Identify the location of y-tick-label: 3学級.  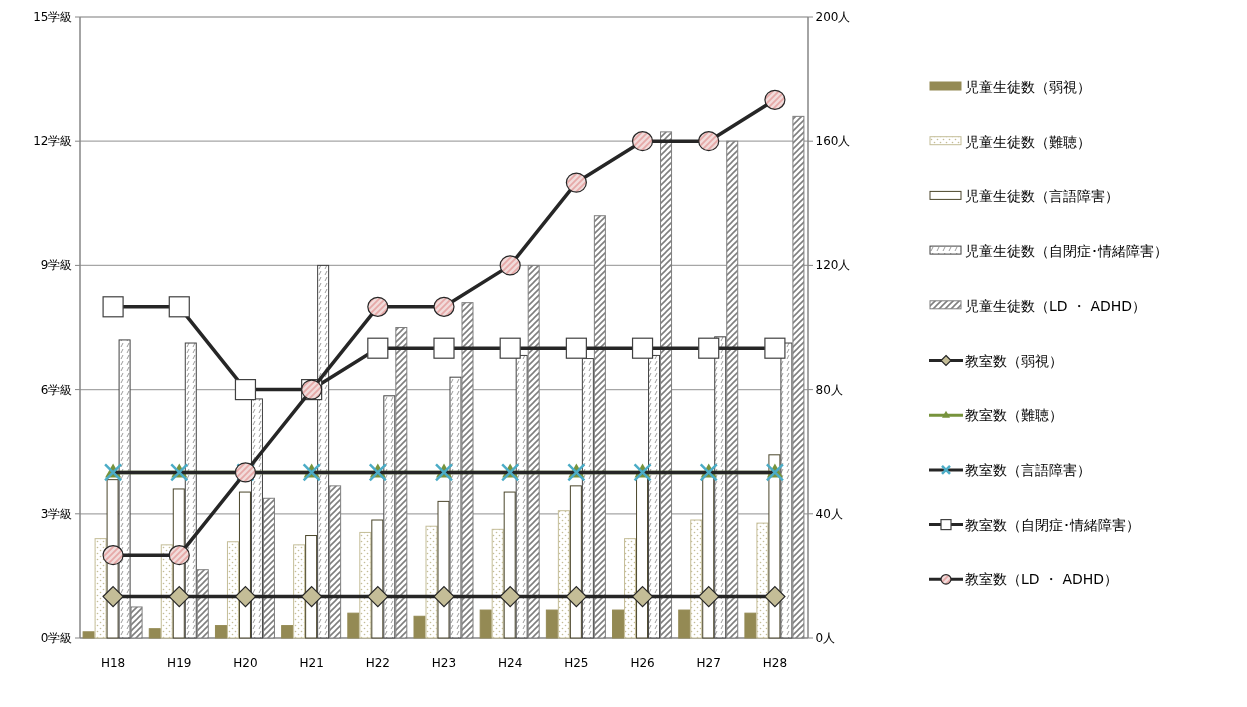
(56, 513).